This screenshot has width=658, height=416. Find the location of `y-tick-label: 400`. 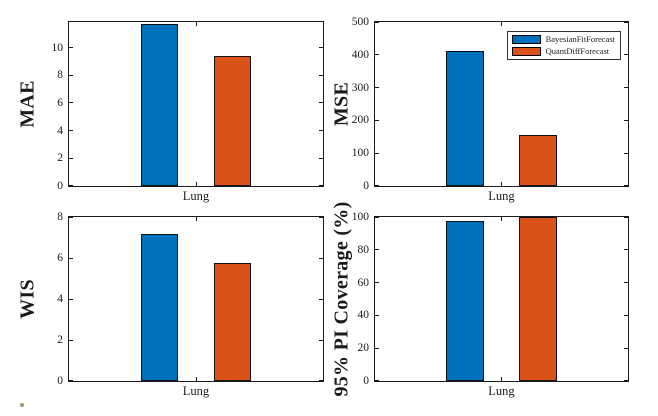

y-tick-label: 400 is located at coordinates (360, 54).